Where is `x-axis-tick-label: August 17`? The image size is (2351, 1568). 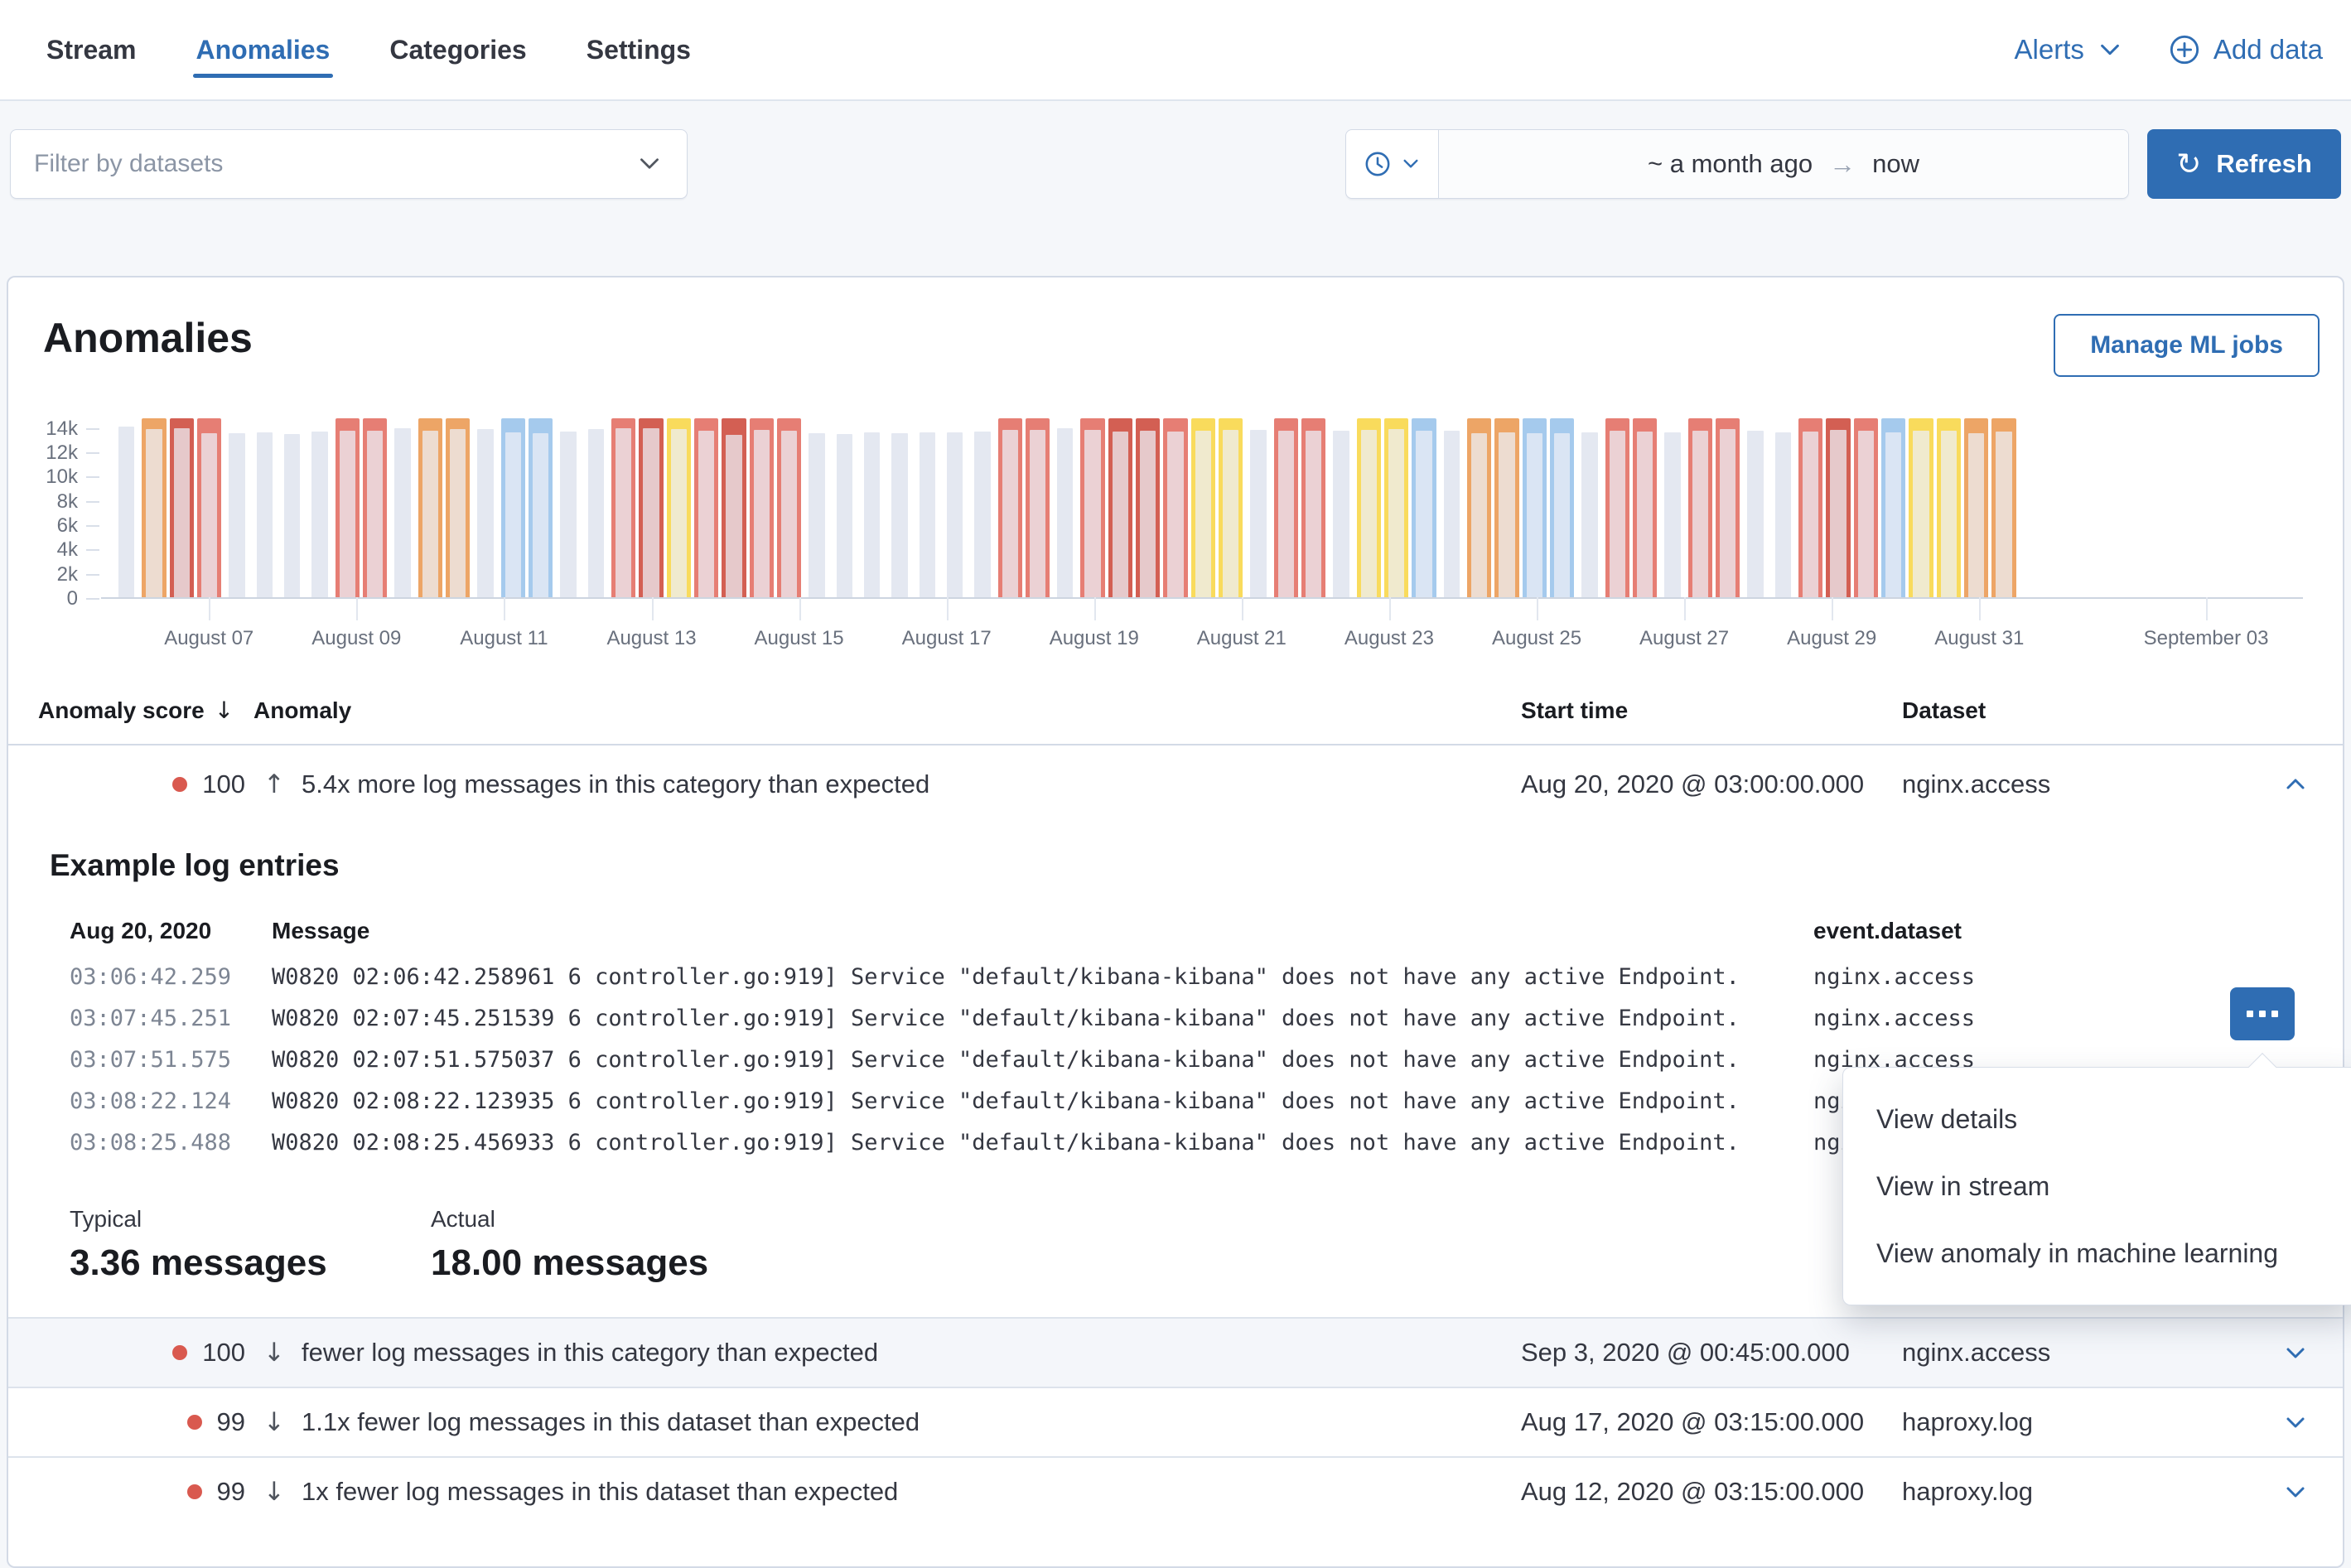
x-axis-tick-label: August 17 is located at coordinates (946, 638).